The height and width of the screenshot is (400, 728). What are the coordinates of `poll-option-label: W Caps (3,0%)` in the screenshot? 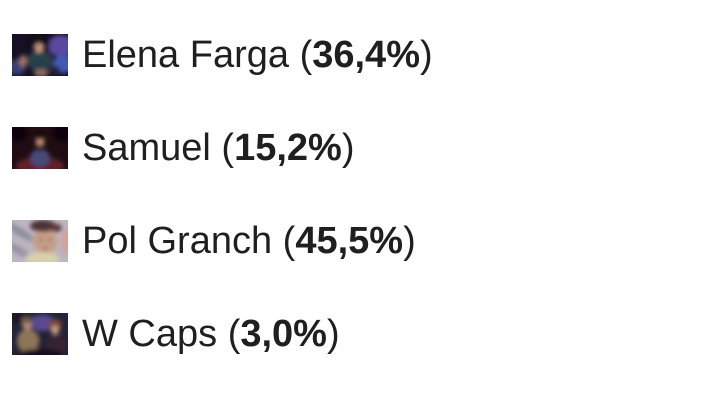 It's located at (211, 334).